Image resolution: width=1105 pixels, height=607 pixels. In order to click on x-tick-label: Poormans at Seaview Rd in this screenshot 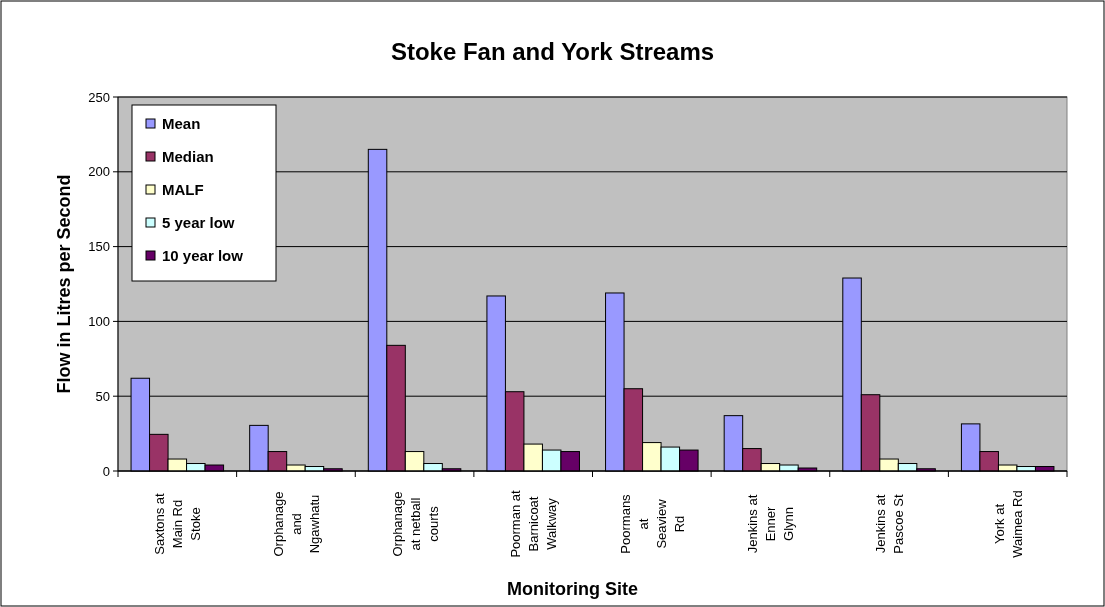, I will do `click(652, 523)`.